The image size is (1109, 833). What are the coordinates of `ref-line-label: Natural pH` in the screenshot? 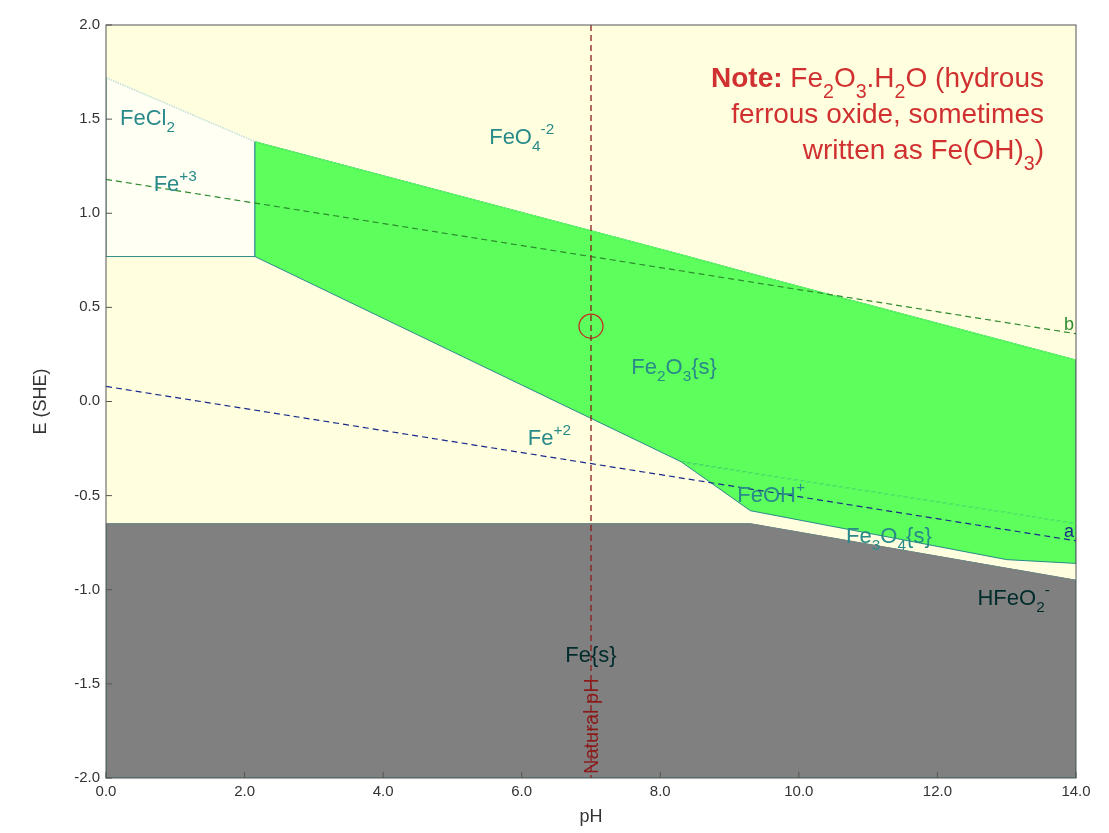 It's located at (591, 726).